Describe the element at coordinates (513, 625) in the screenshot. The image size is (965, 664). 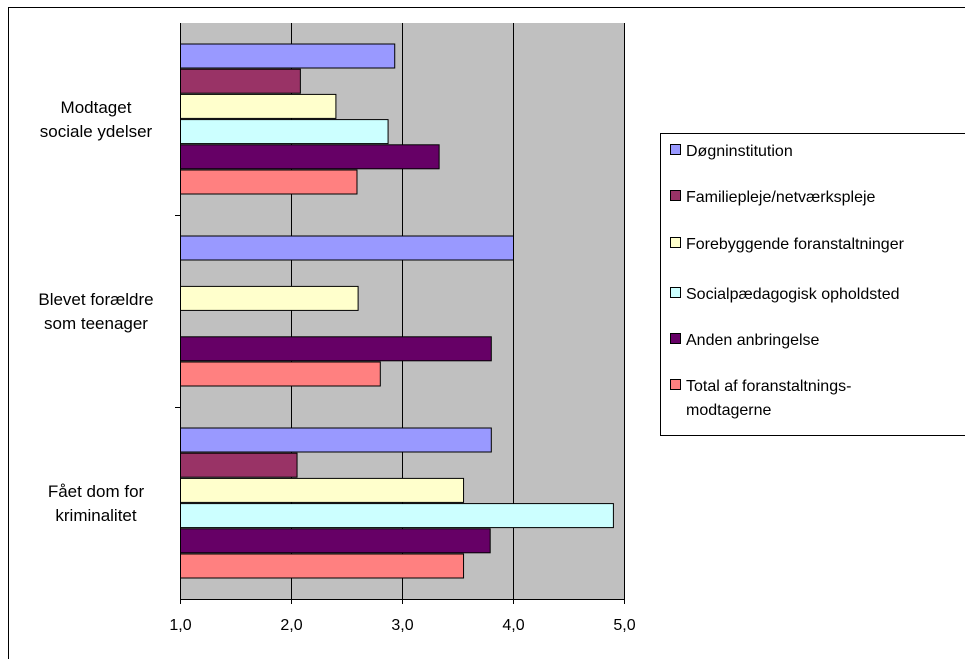
I see `x-tick-label: 4,0` at that location.